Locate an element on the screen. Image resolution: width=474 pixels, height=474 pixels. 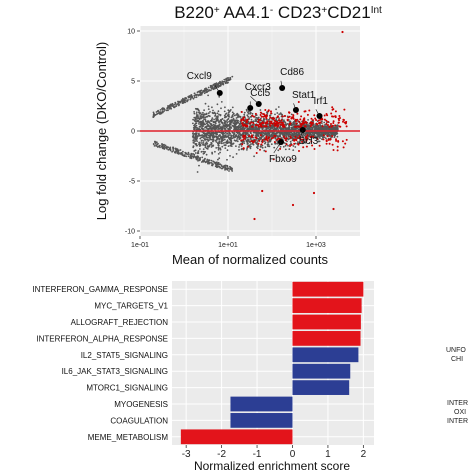
ma-gene-label: Cxcr3 is located at coordinates (258, 87).